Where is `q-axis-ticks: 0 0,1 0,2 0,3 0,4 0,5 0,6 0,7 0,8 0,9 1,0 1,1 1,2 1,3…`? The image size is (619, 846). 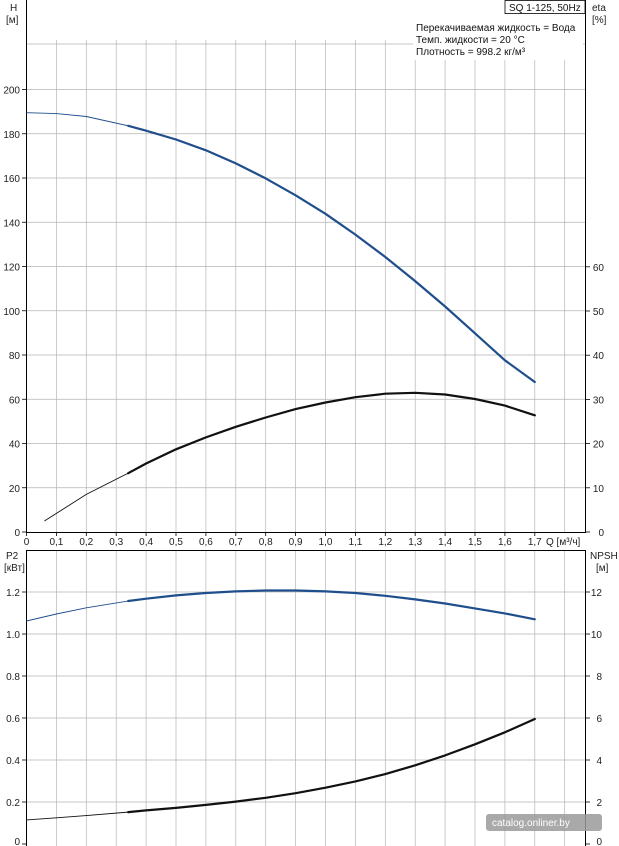 q-axis-ticks: 0 0,1 0,2 0,3 0,4 0,5 0,6 0,7 0,8 0,9 1,0 1,1 1,2 1,3… is located at coordinates (283, 540).